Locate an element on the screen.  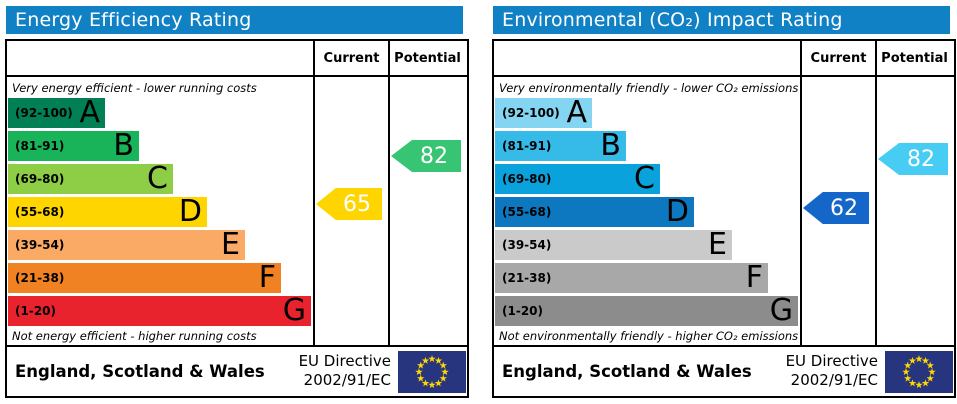
panel-title: Energy Efficiency Rating is located at coordinates (234, 20).